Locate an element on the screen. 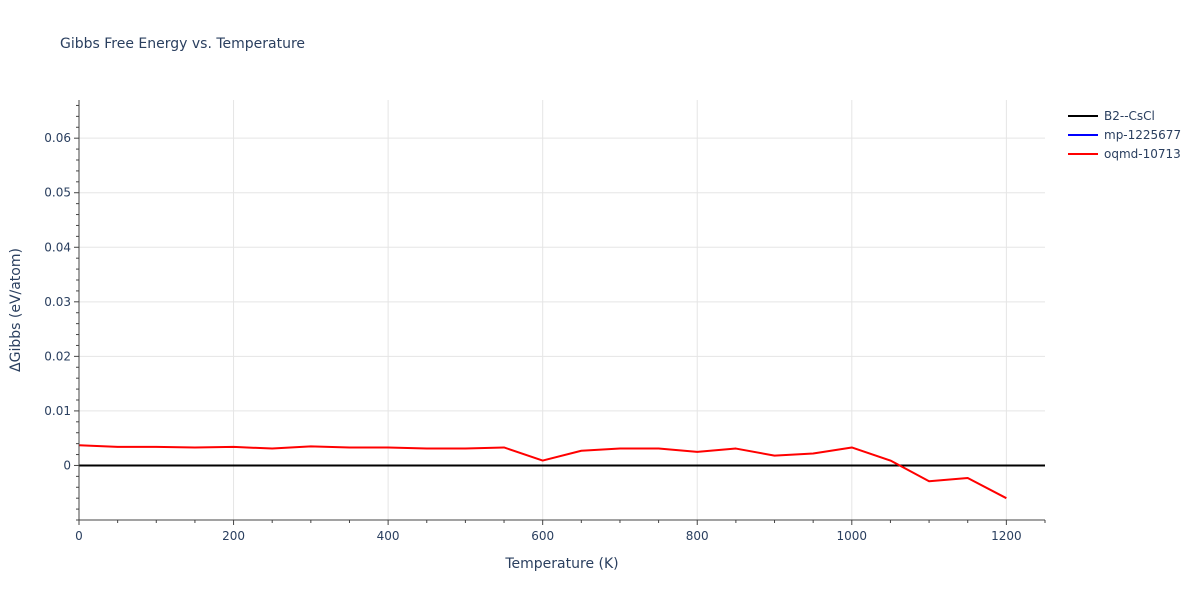 The height and width of the screenshot is (600, 1200). x-tick-label: 800 is located at coordinates (697, 536).